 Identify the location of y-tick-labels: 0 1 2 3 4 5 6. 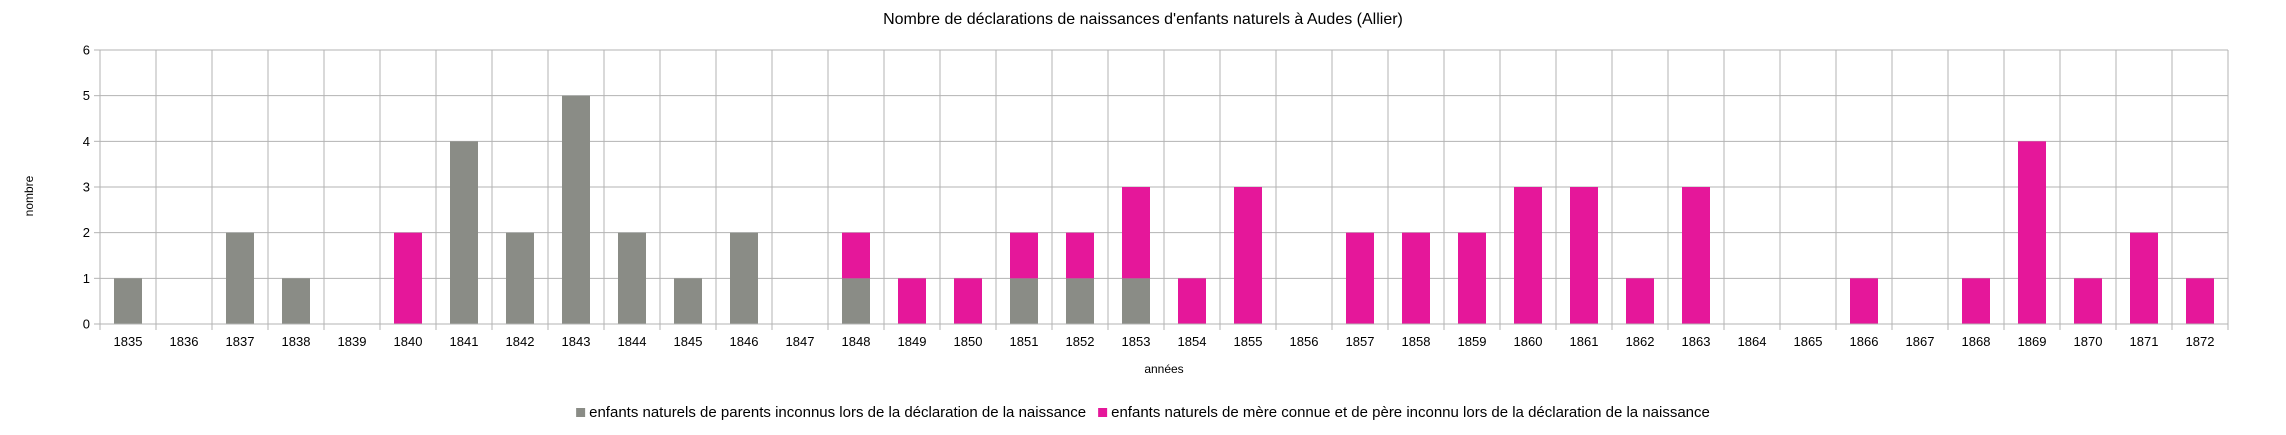
(86, 187).